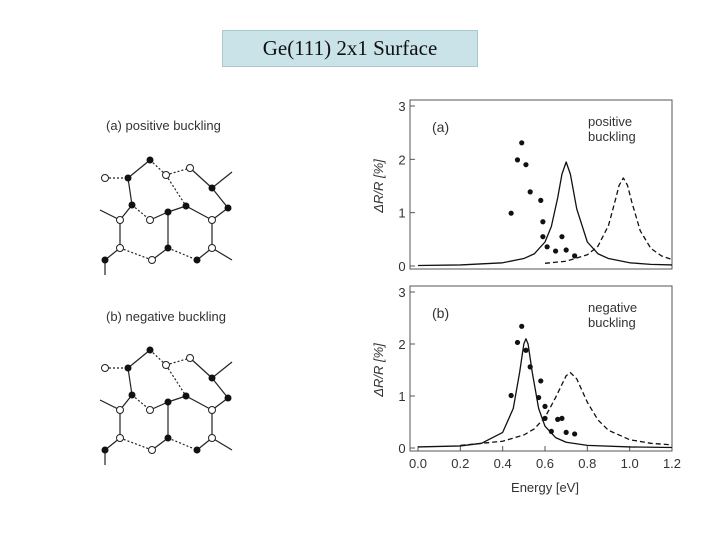 This screenshot has width=720, height=540. Describe the element at coordinates (350, 48) in the screenshot. I see `slide-title: Ge(111) 2x1 Surface` at that location.